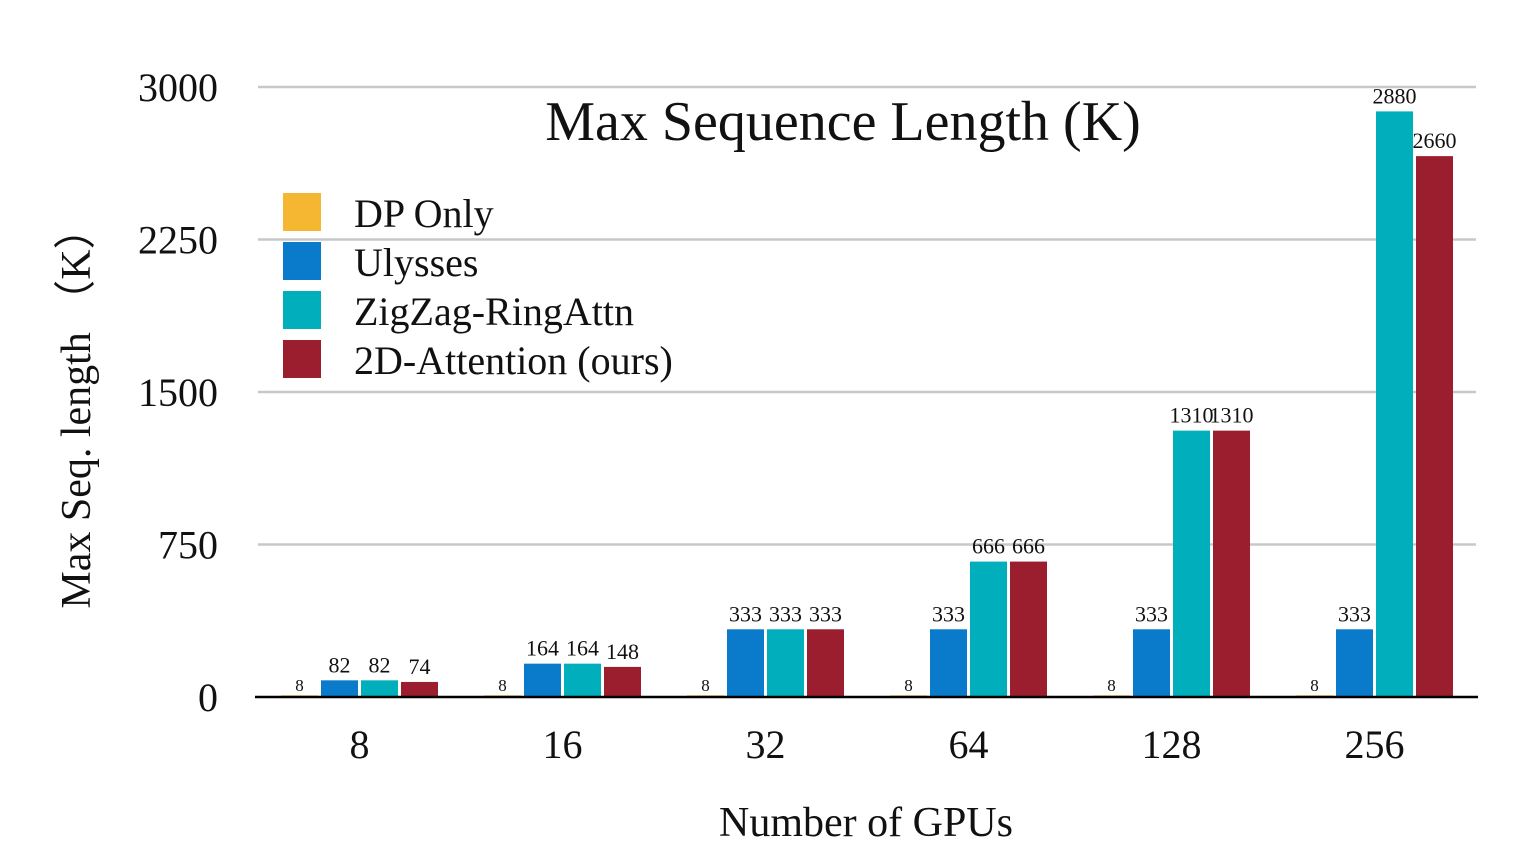 This screenshot has height=867, width=1522. Describe the element at coordinates (1434, 427) in the screenshot. I see `bar-2d-attention-ours--256` at that location.